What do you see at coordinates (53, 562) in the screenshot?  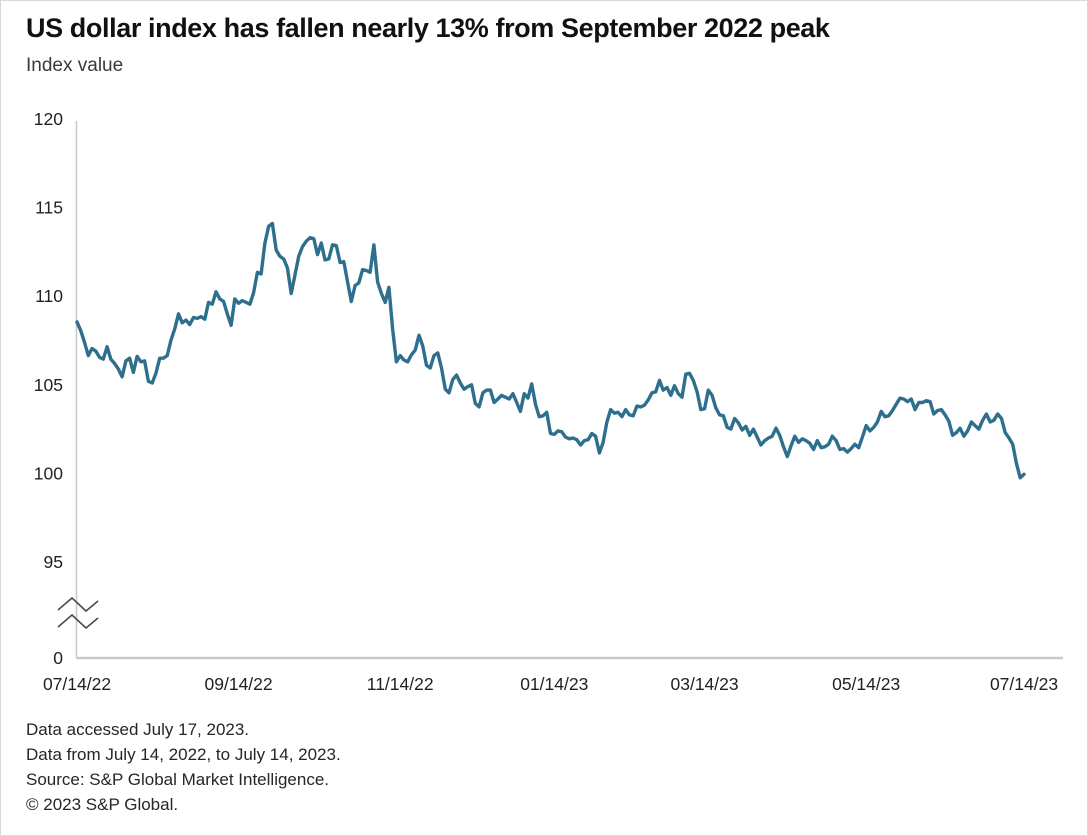 I see `y-tick-label: 95` at bounding box center [53, 562].